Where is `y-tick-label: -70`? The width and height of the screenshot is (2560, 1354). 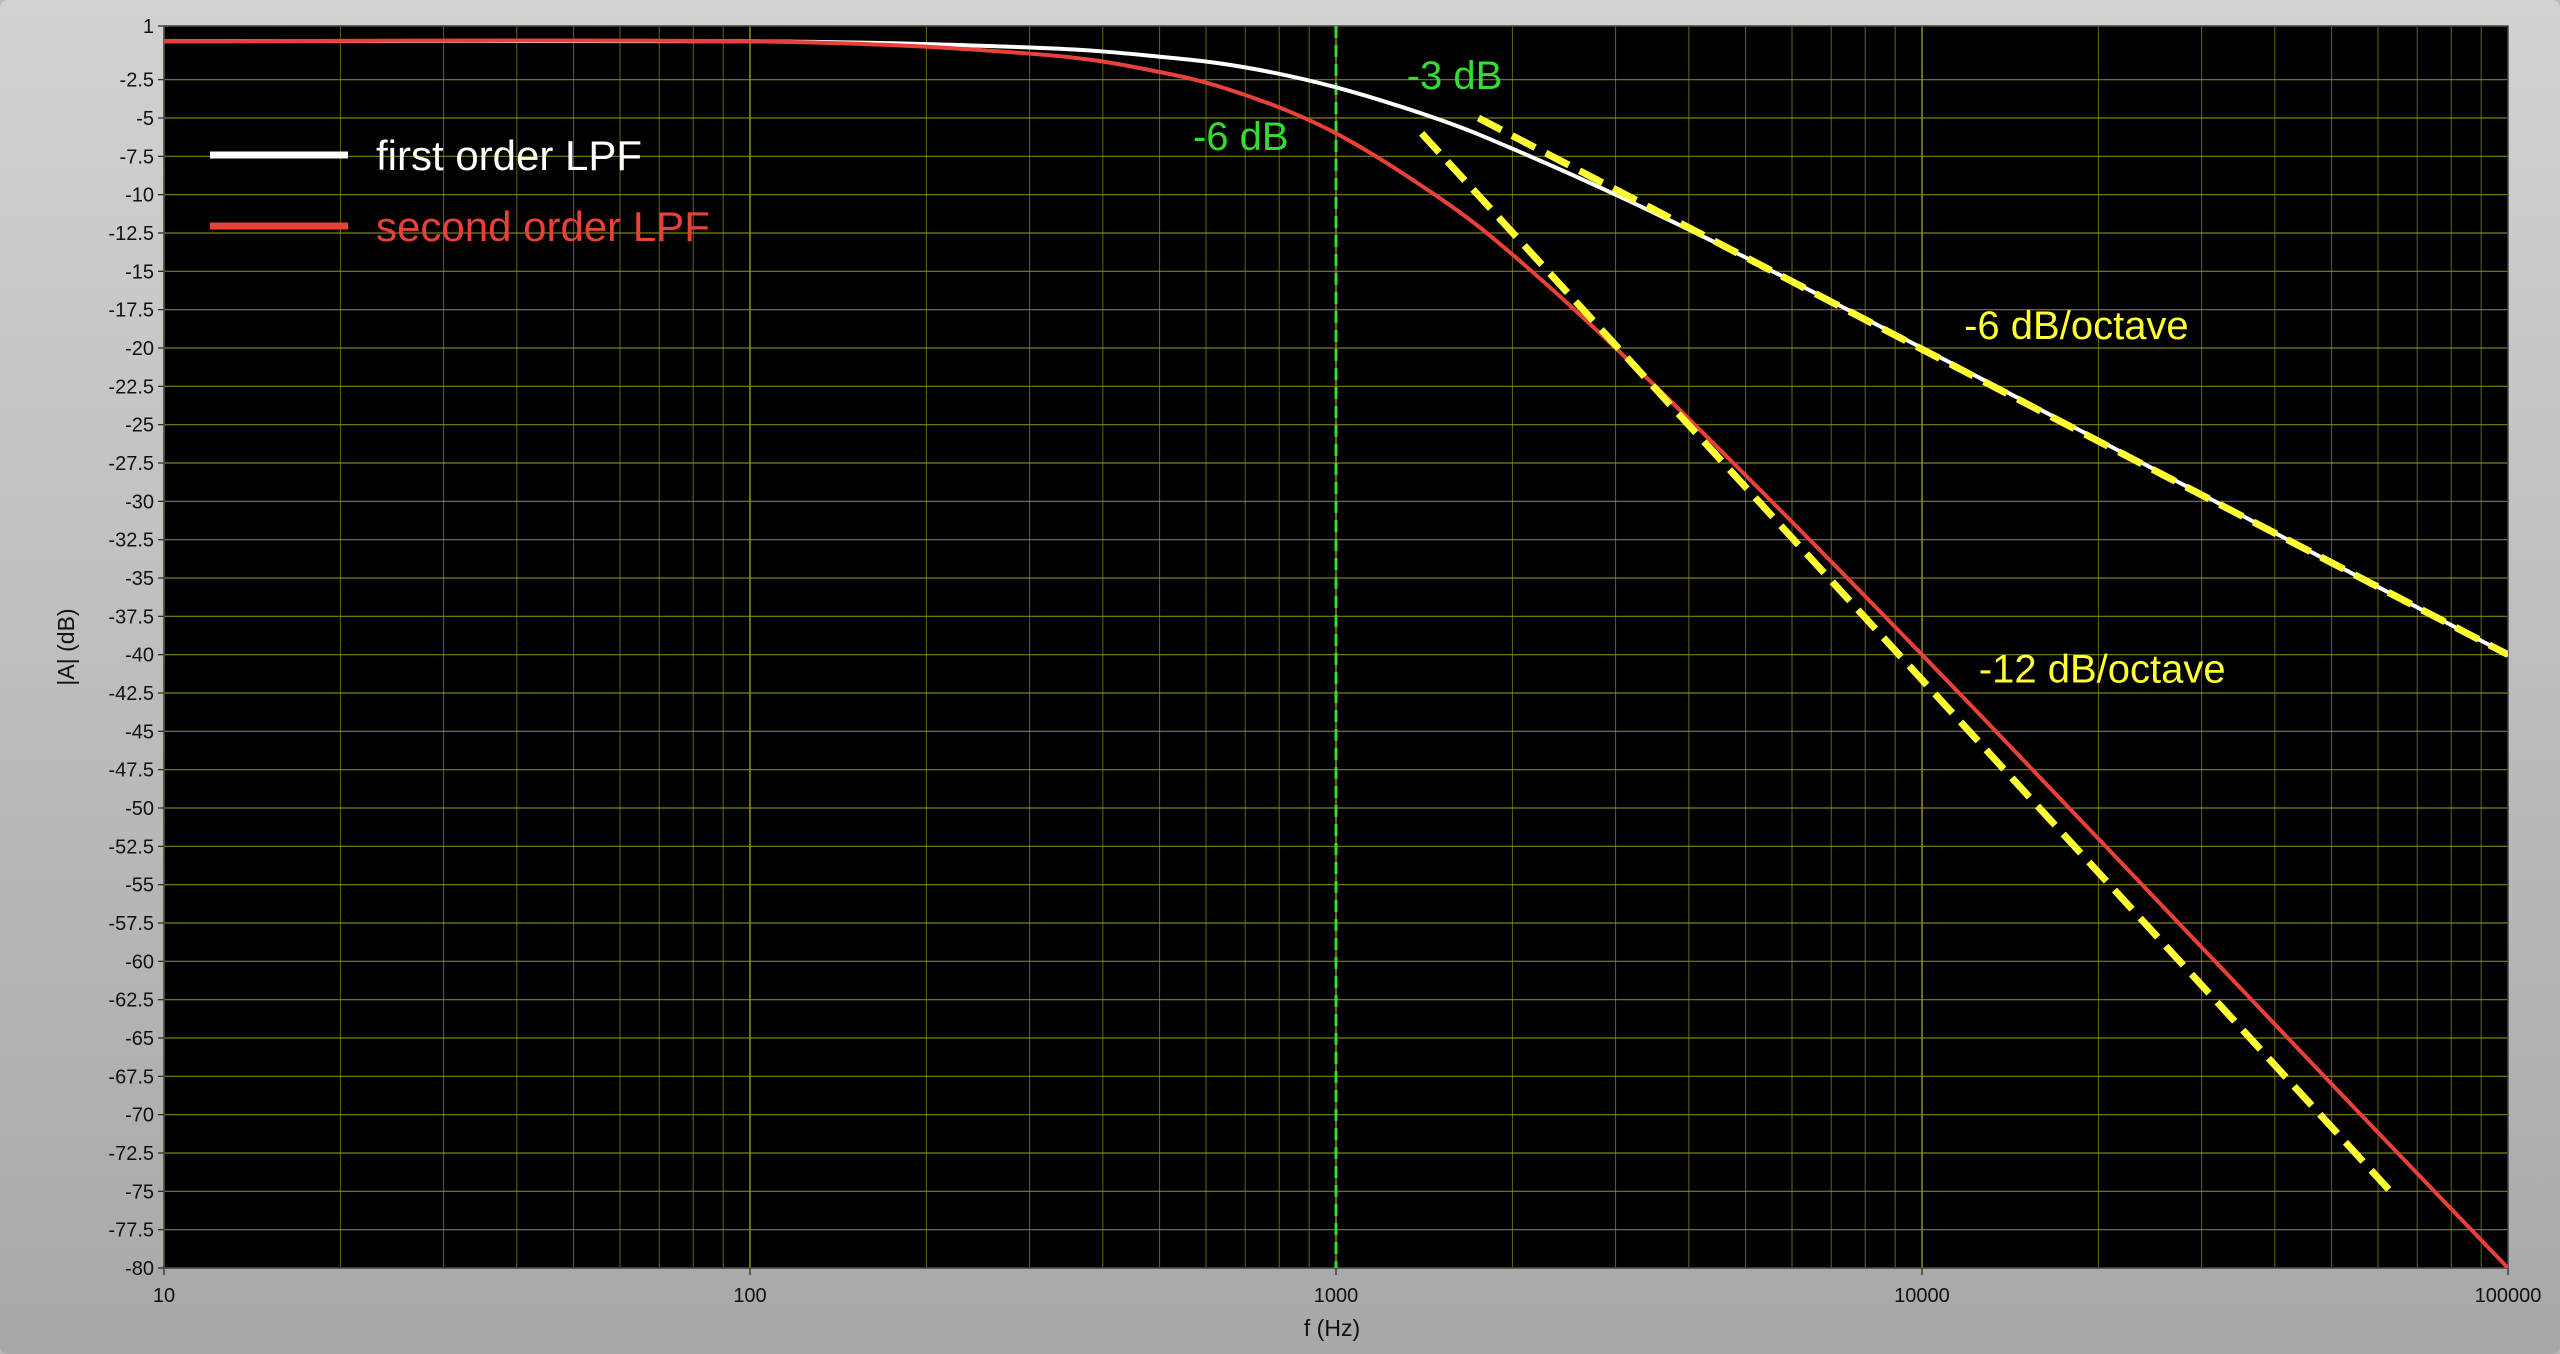
y-tick-label: -70 is located at coordinates (139, 1116).